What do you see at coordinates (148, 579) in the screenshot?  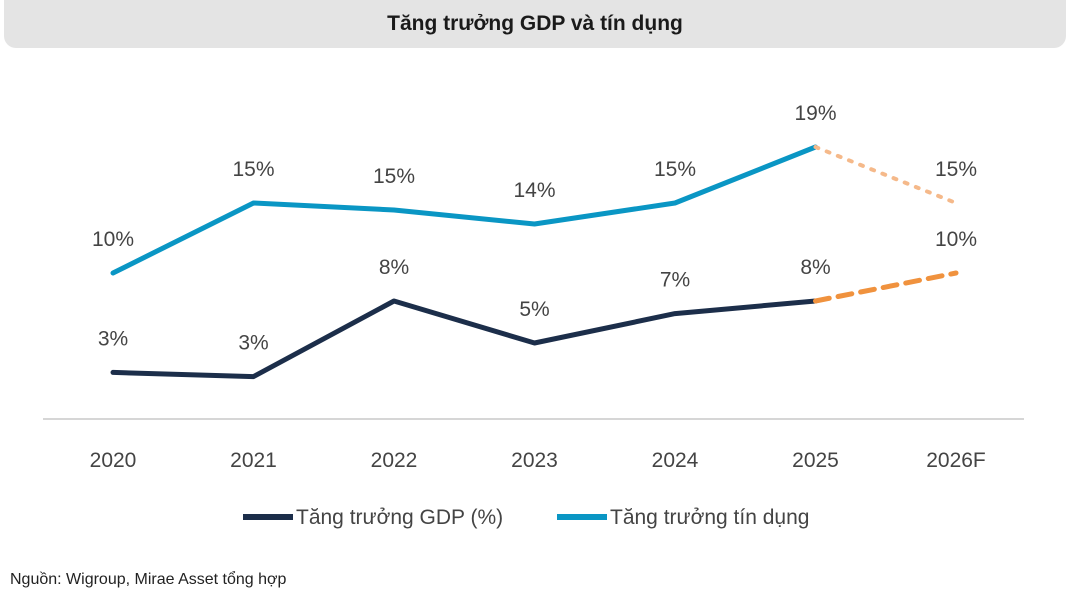 I see `source-note: Nguồn: Wigroup, Mirae Asset tổng hợp` at bounding box center [148, 579].